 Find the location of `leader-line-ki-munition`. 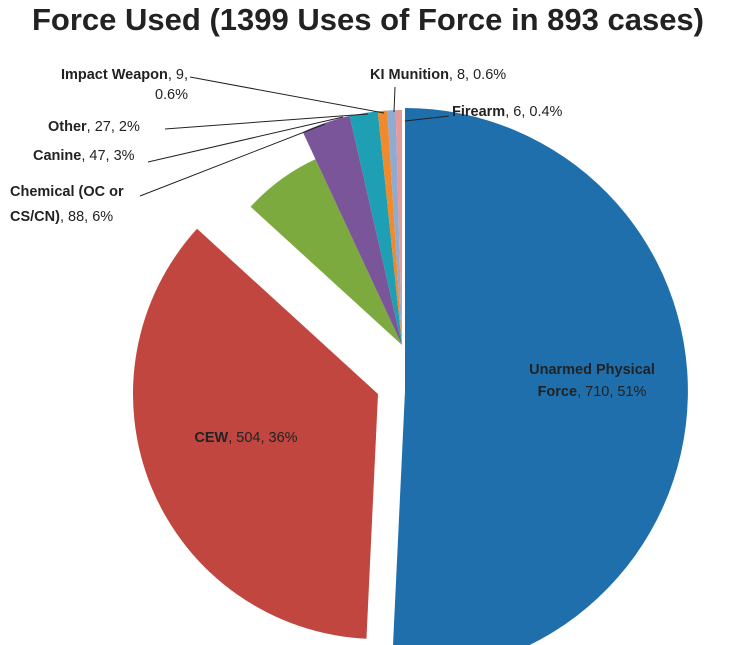

leader-line-ki-munition is located at coordinates (394, 99).